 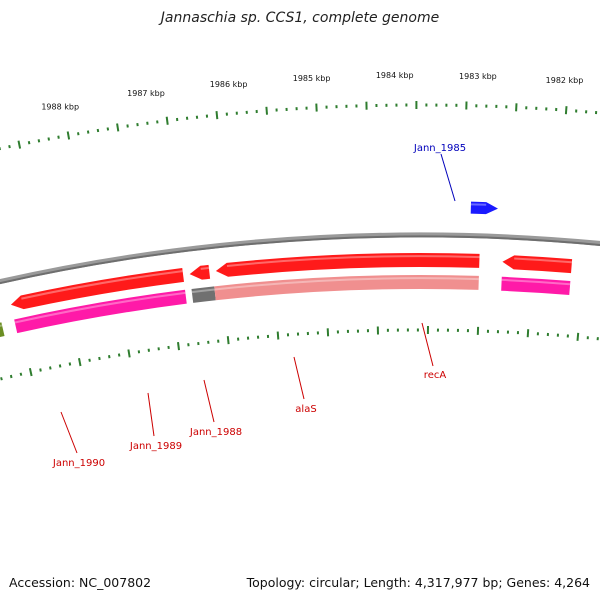 I want to click on gene-small-top-highlight, so click(x=205, y=268).